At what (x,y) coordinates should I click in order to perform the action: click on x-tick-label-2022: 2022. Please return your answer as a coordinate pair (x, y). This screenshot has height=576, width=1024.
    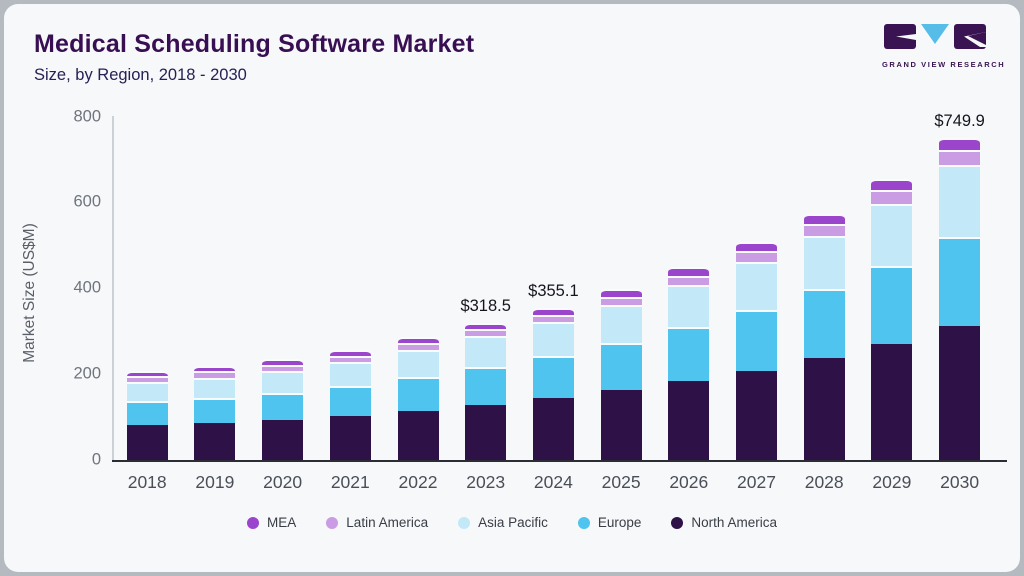
    Looking at the image, I should click on (418, 482).